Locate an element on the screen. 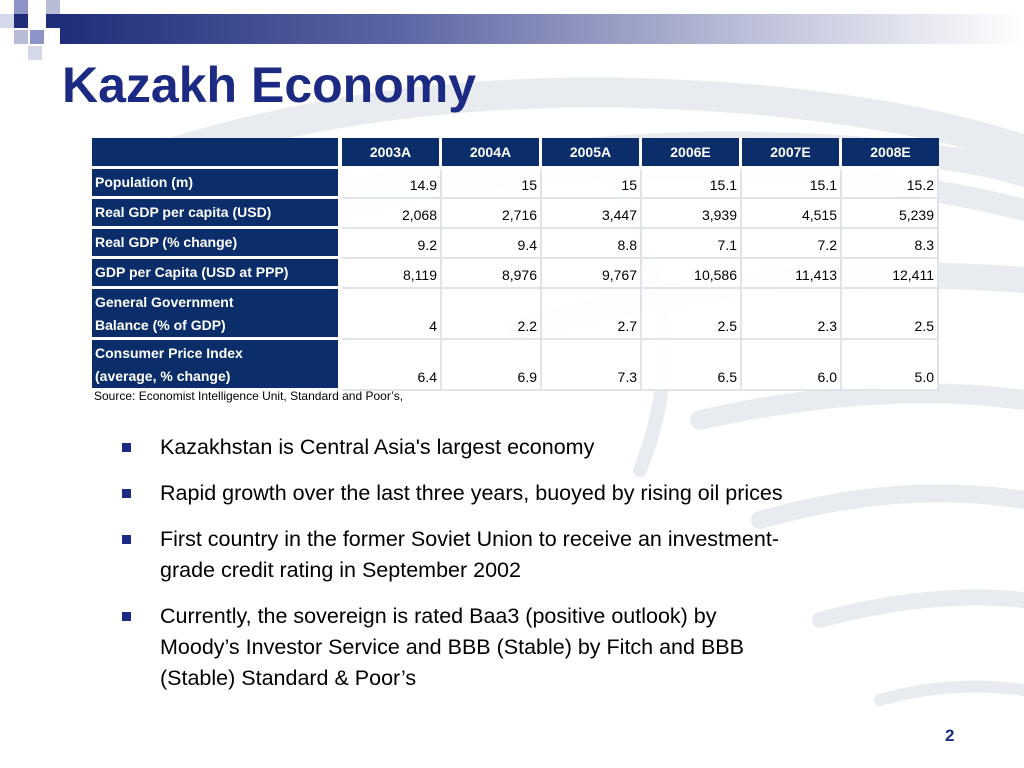 This screenshot has width=1024, height=768. page-number: 2 is located at coordinates (950, 735).